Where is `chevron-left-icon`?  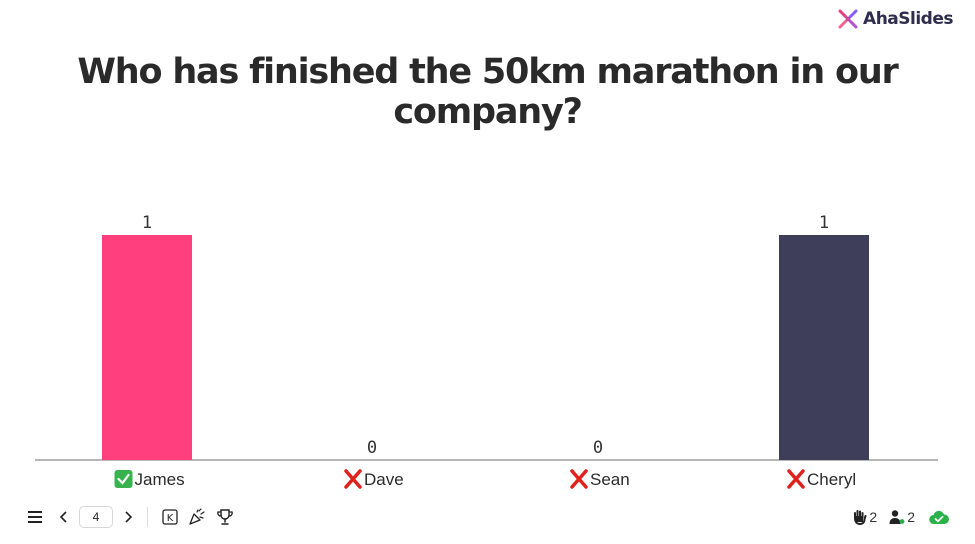 chevron-left-icon is located at coordinates (63, 517).